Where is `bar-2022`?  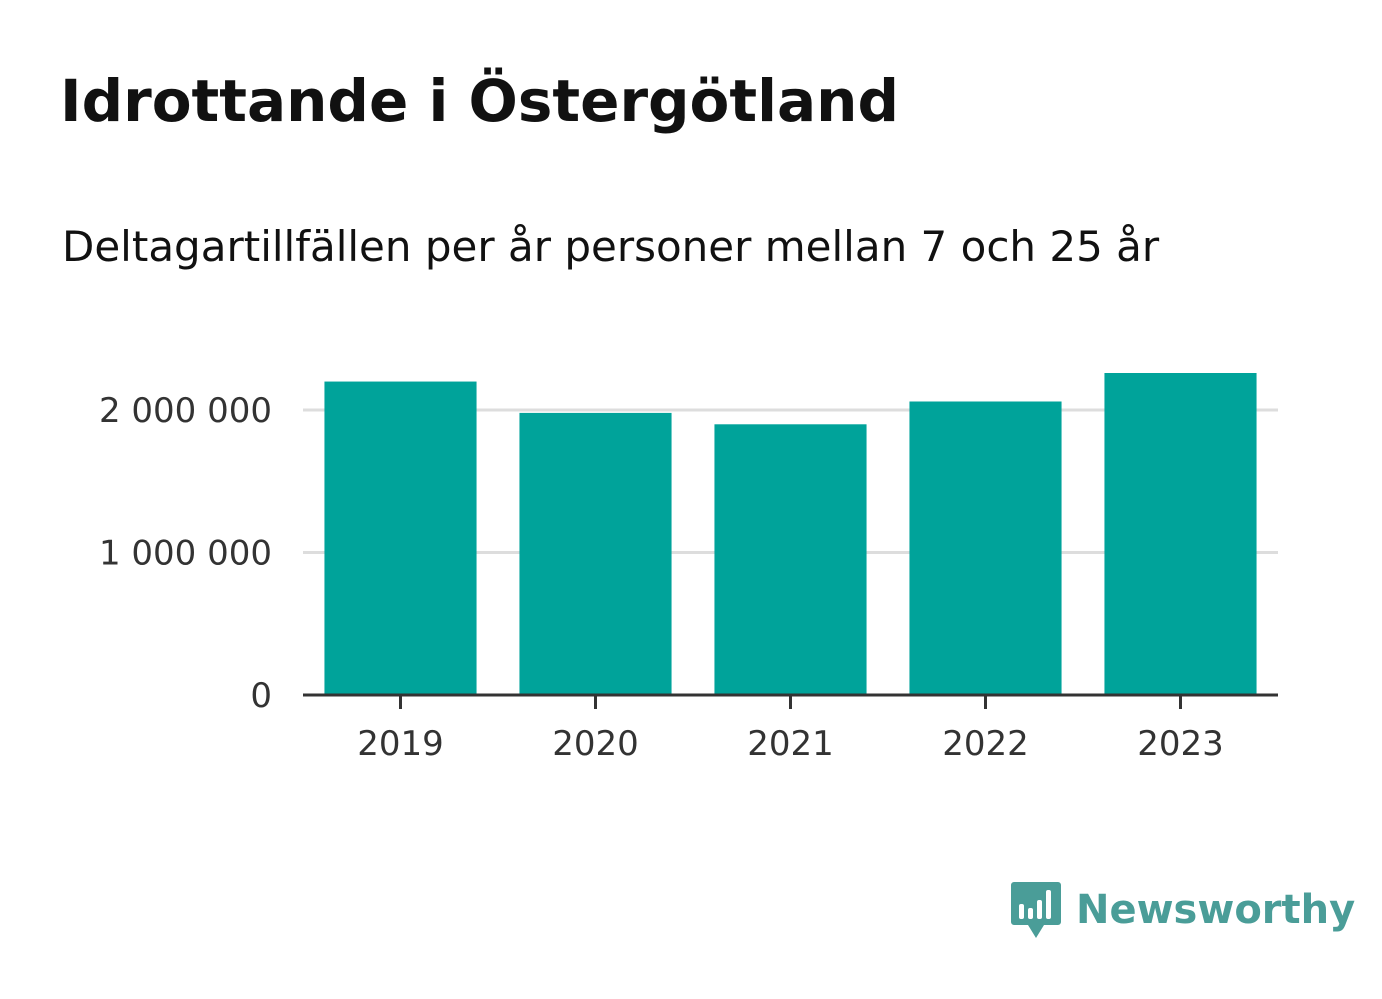
bar-2022 is located at coordinates (985, 548).